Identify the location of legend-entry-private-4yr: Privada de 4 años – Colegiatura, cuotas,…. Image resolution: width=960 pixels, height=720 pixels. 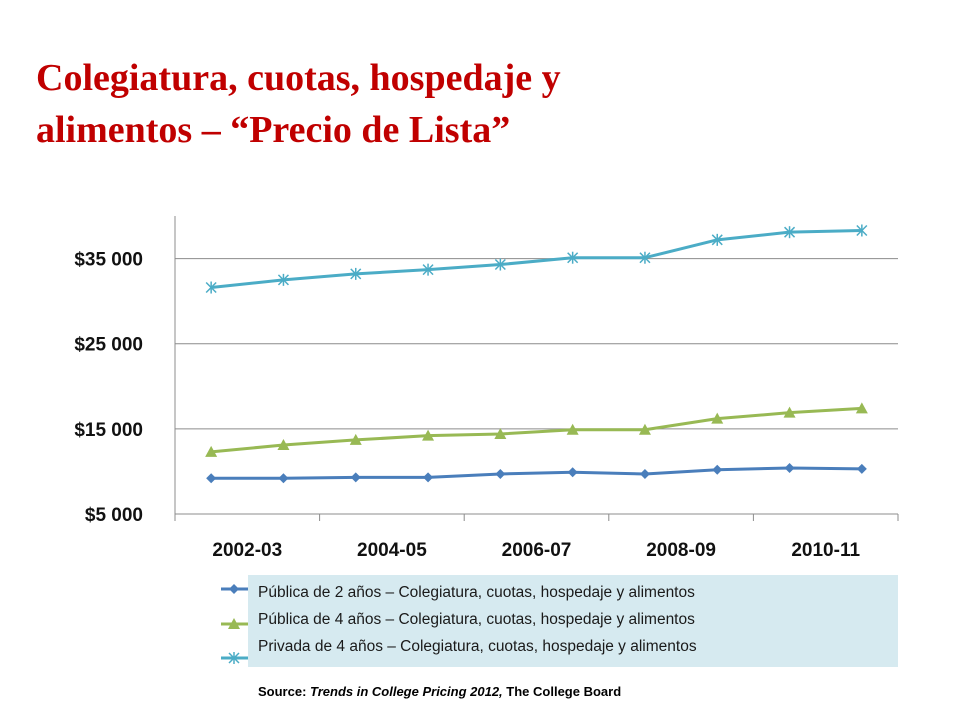
(477, 646).